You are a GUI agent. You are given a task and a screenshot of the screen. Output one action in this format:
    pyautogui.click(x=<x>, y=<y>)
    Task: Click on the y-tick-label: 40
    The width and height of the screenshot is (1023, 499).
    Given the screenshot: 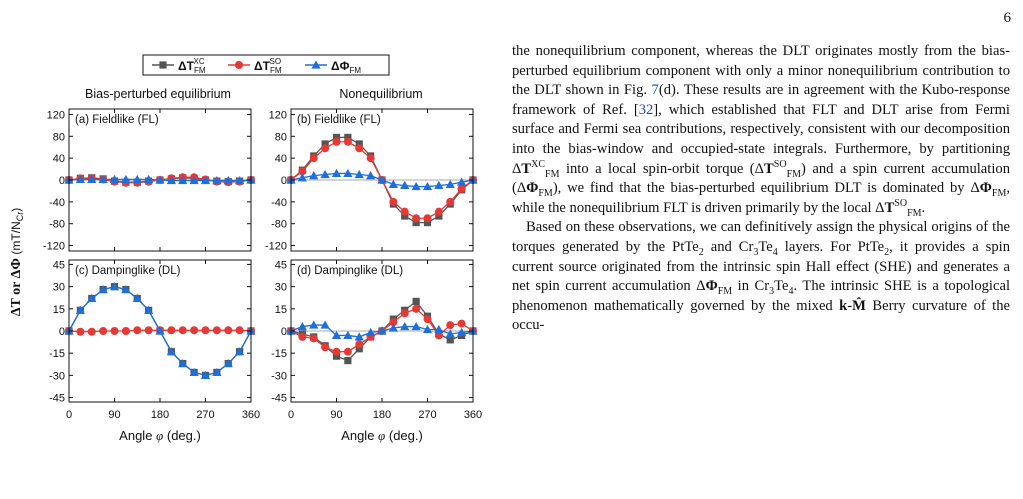 What is the action you would take?
    pyautogui.click(x=281, y=159)
    